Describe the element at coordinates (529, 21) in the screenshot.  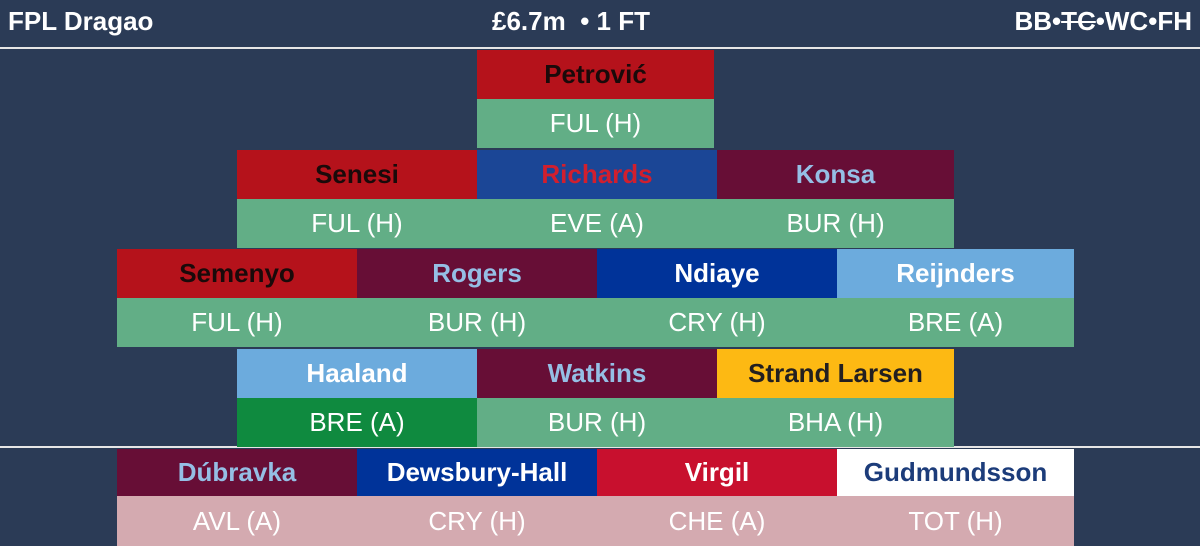
I see `bank: £6.7m` at that location.